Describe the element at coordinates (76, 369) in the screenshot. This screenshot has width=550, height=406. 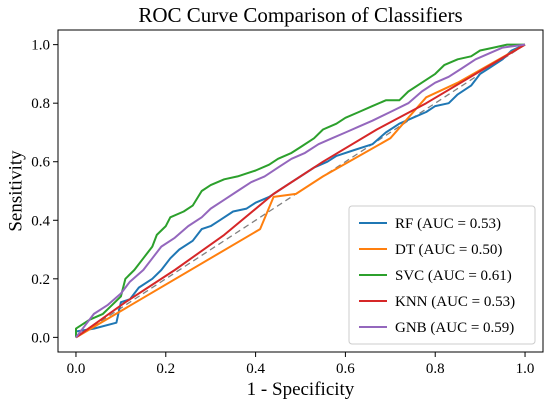
I see `x-tick-label: 0.0` at that location.